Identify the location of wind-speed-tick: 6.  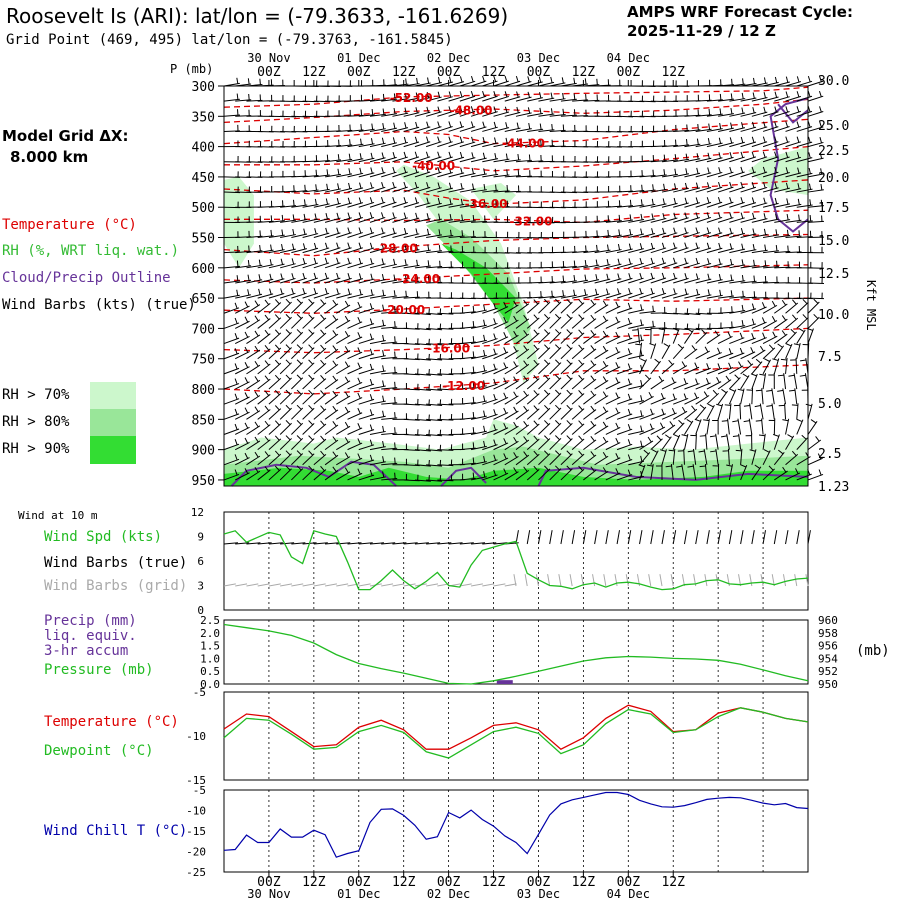
(200, 561).